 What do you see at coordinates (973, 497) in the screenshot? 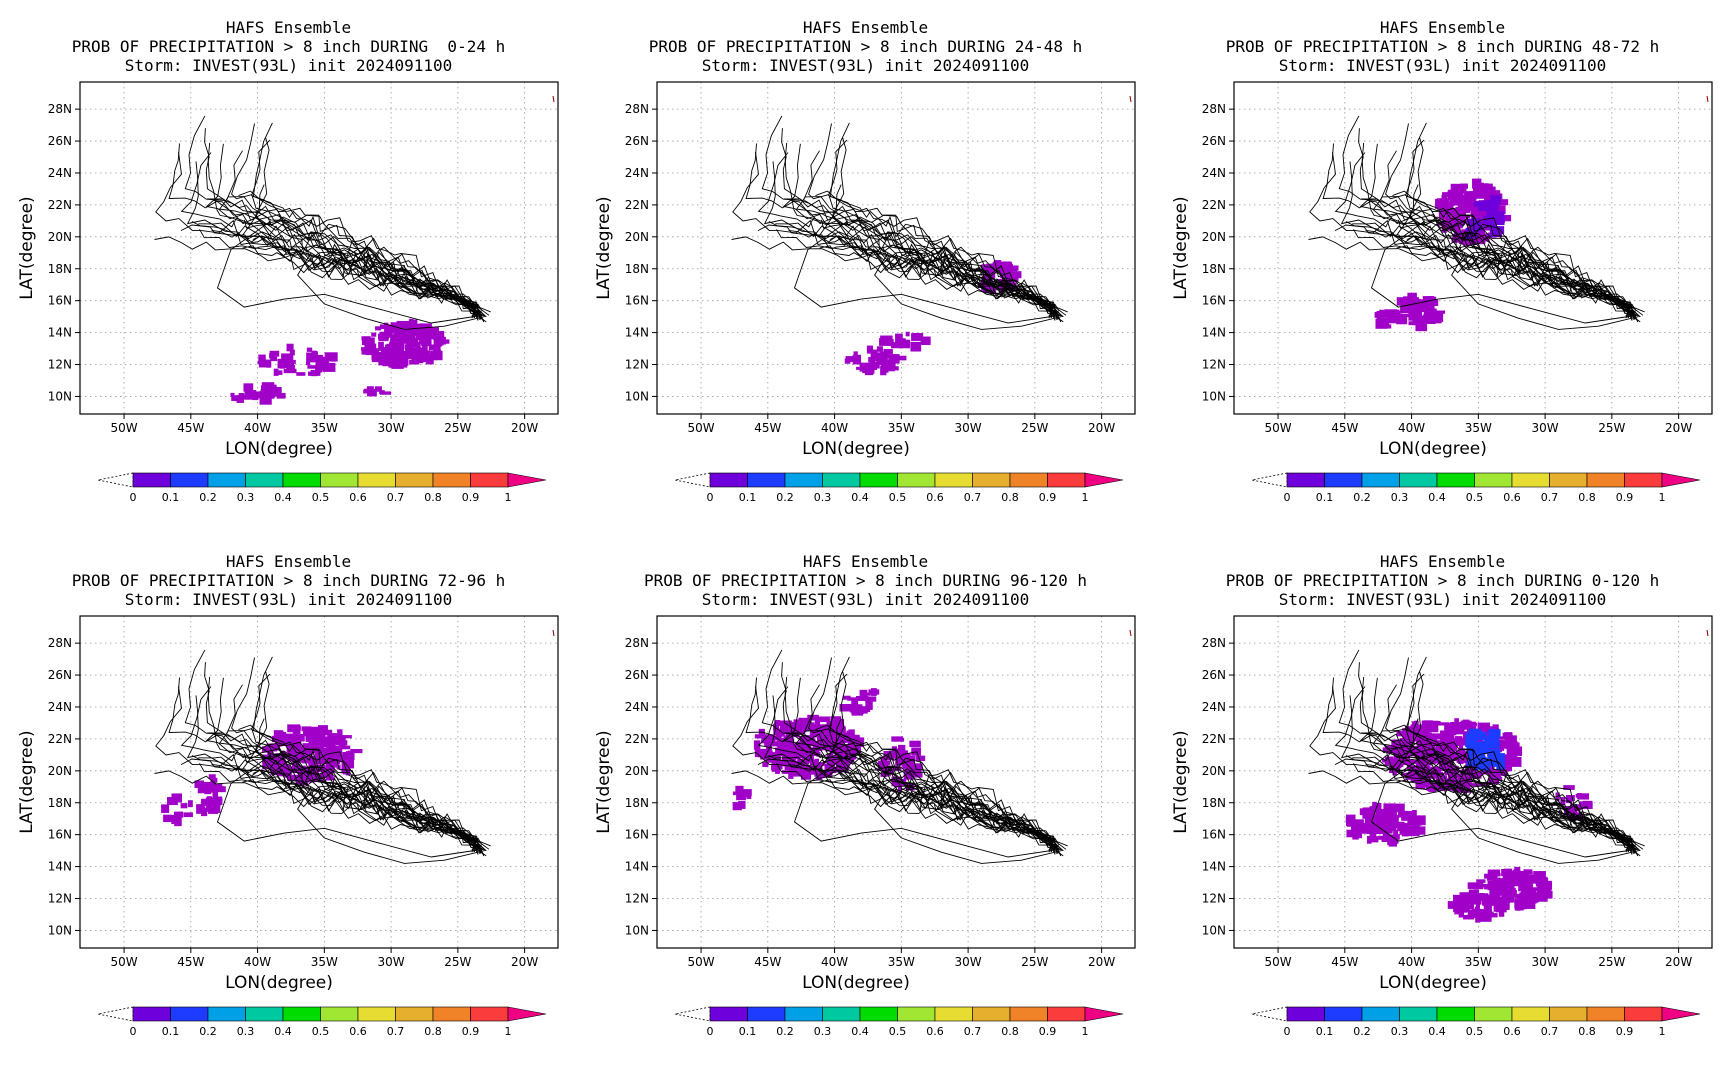
I see `colorbar-label: 0.7` at bounding box center [973, 497].